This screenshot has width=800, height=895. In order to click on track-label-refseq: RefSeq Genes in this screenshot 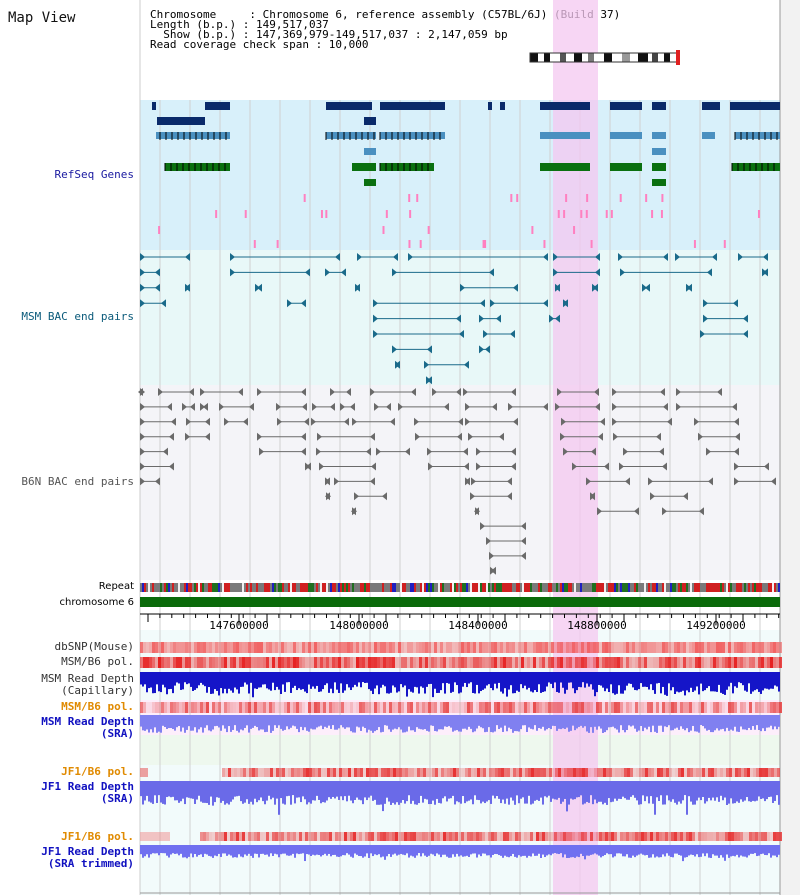, I will do `click(94, 174)`.